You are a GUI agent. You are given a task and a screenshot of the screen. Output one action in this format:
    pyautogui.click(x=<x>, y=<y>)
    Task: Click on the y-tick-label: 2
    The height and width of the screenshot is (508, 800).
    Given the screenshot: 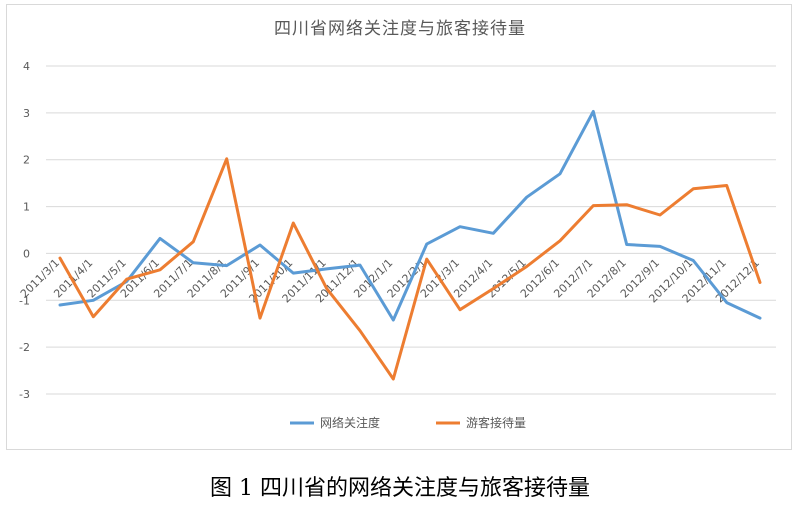 What is the action you would take?
    pyautogui.click(x=26, y=160)
    